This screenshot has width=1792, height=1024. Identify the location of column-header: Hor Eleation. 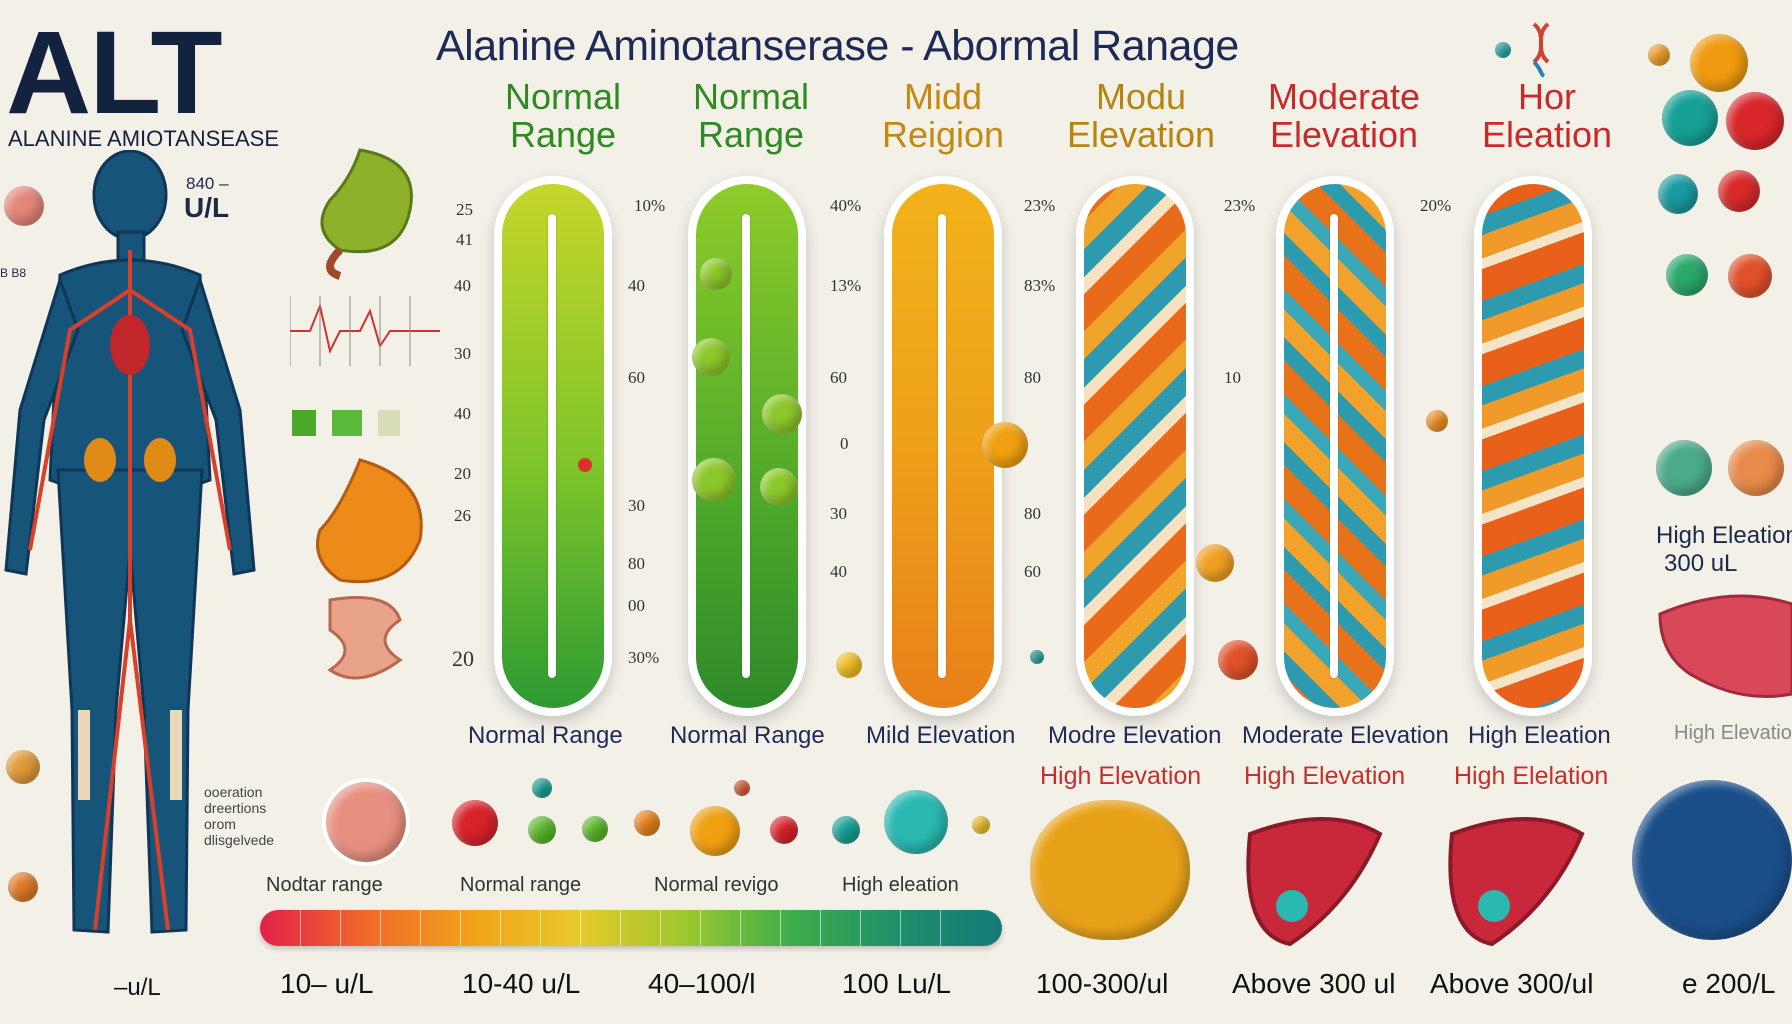
(1547, 115).